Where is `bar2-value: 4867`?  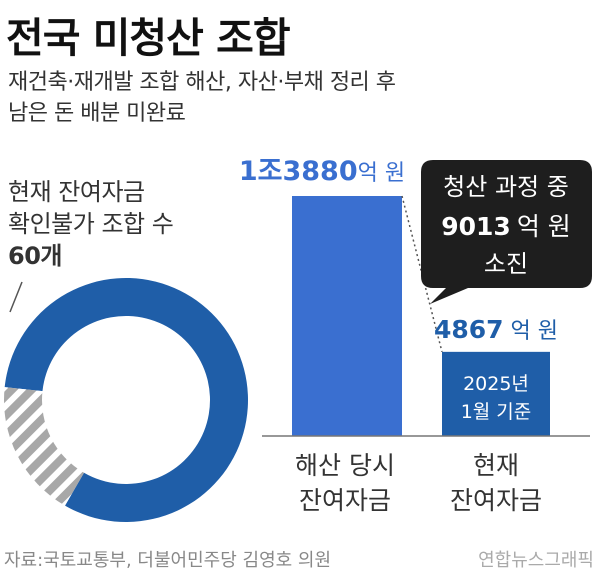 bar2-value: 4867 is located at coordinates (469, 329).